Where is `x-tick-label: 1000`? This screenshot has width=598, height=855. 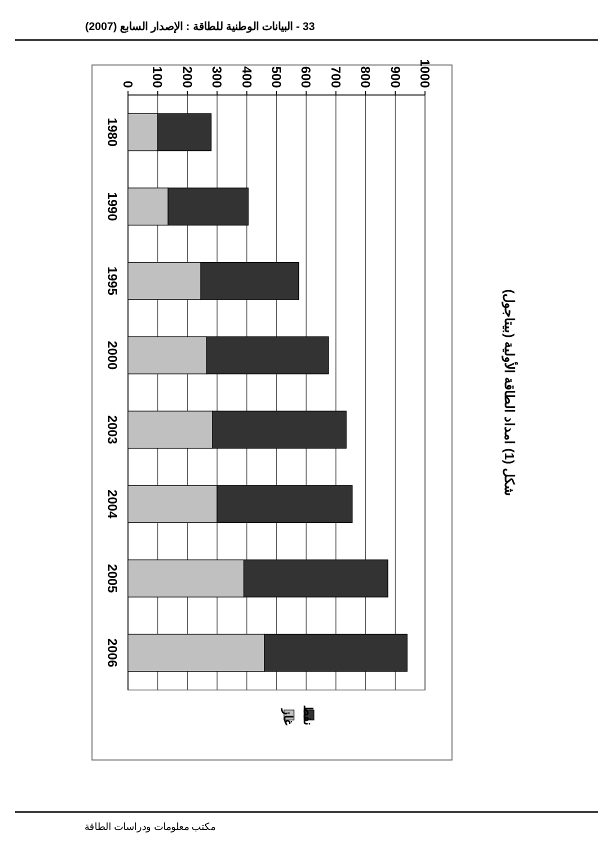
x-tick-label: 1000 is located at coordinates (424, 73).